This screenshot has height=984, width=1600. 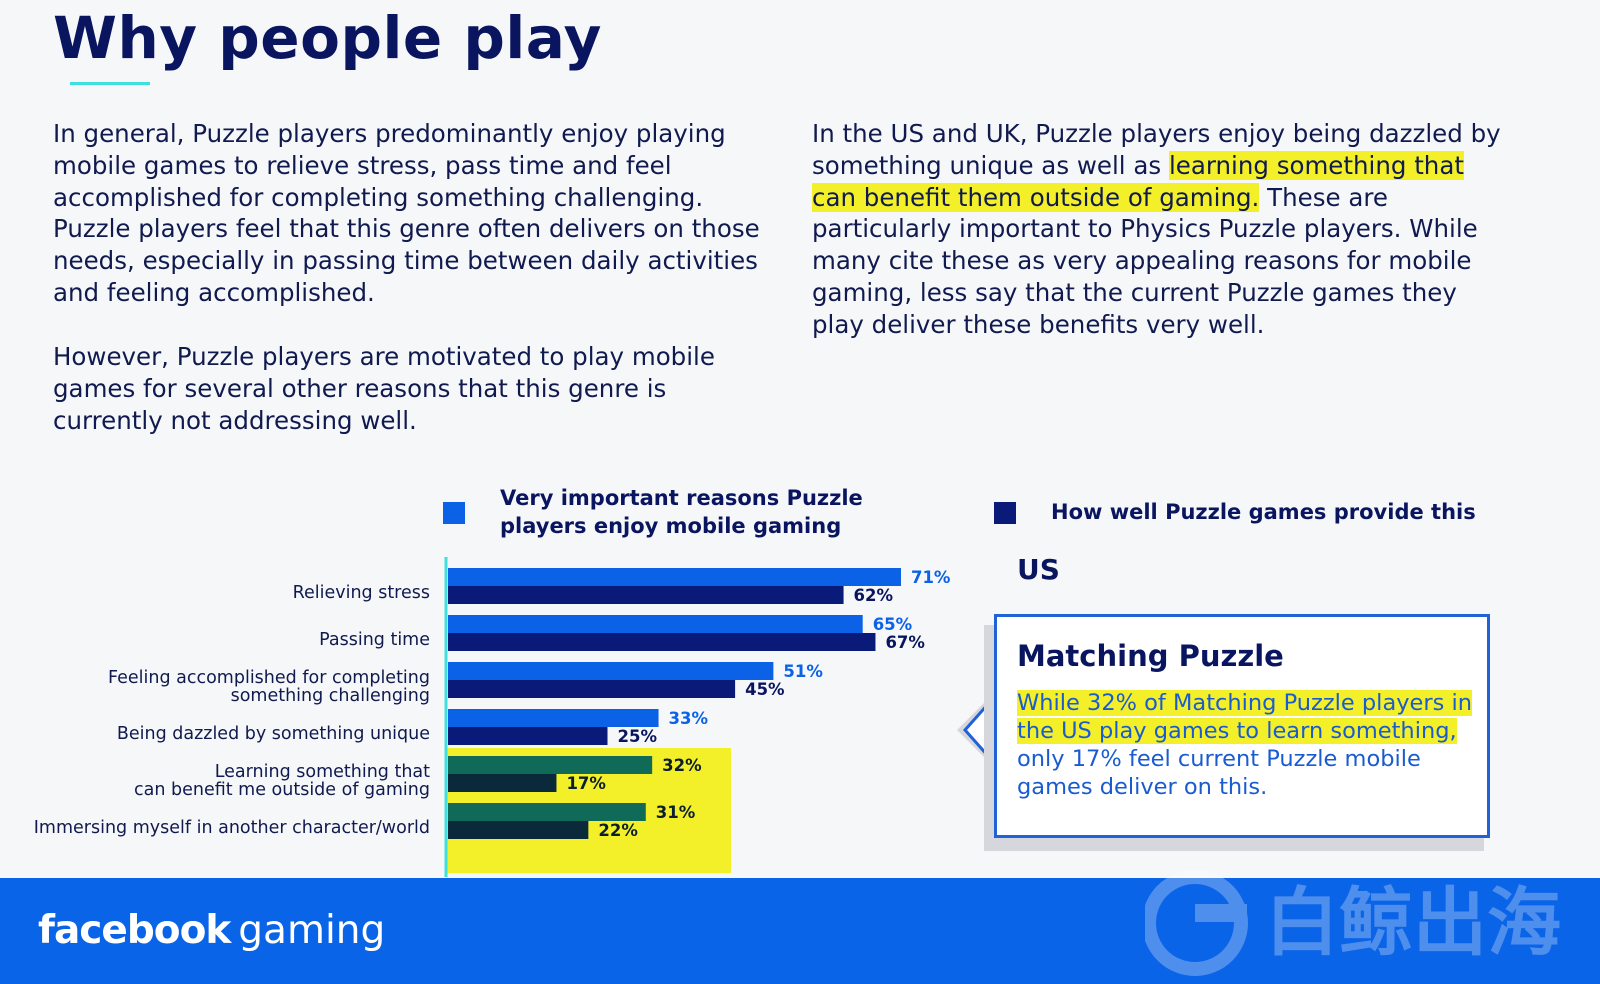 I want to click on page-title: Why people play, so click(x=327, y=38).